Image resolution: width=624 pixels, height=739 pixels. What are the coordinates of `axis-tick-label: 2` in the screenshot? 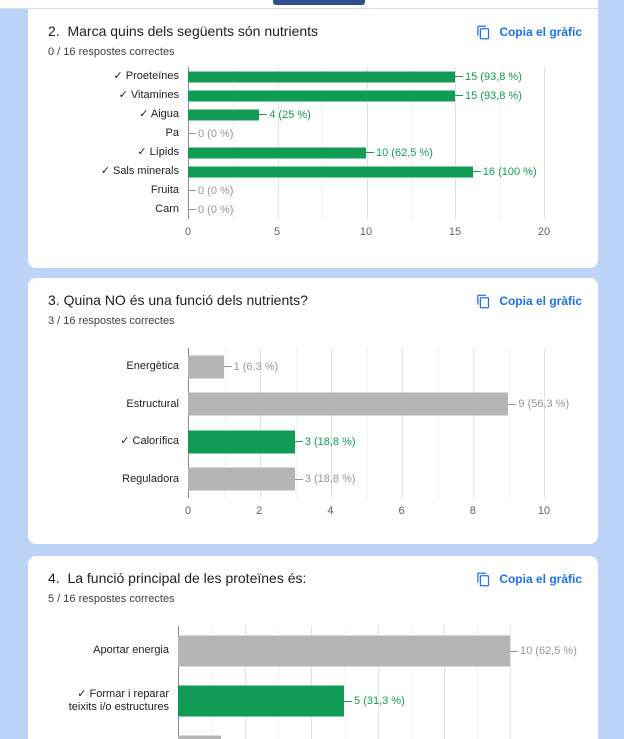 It's located at (259, 511).